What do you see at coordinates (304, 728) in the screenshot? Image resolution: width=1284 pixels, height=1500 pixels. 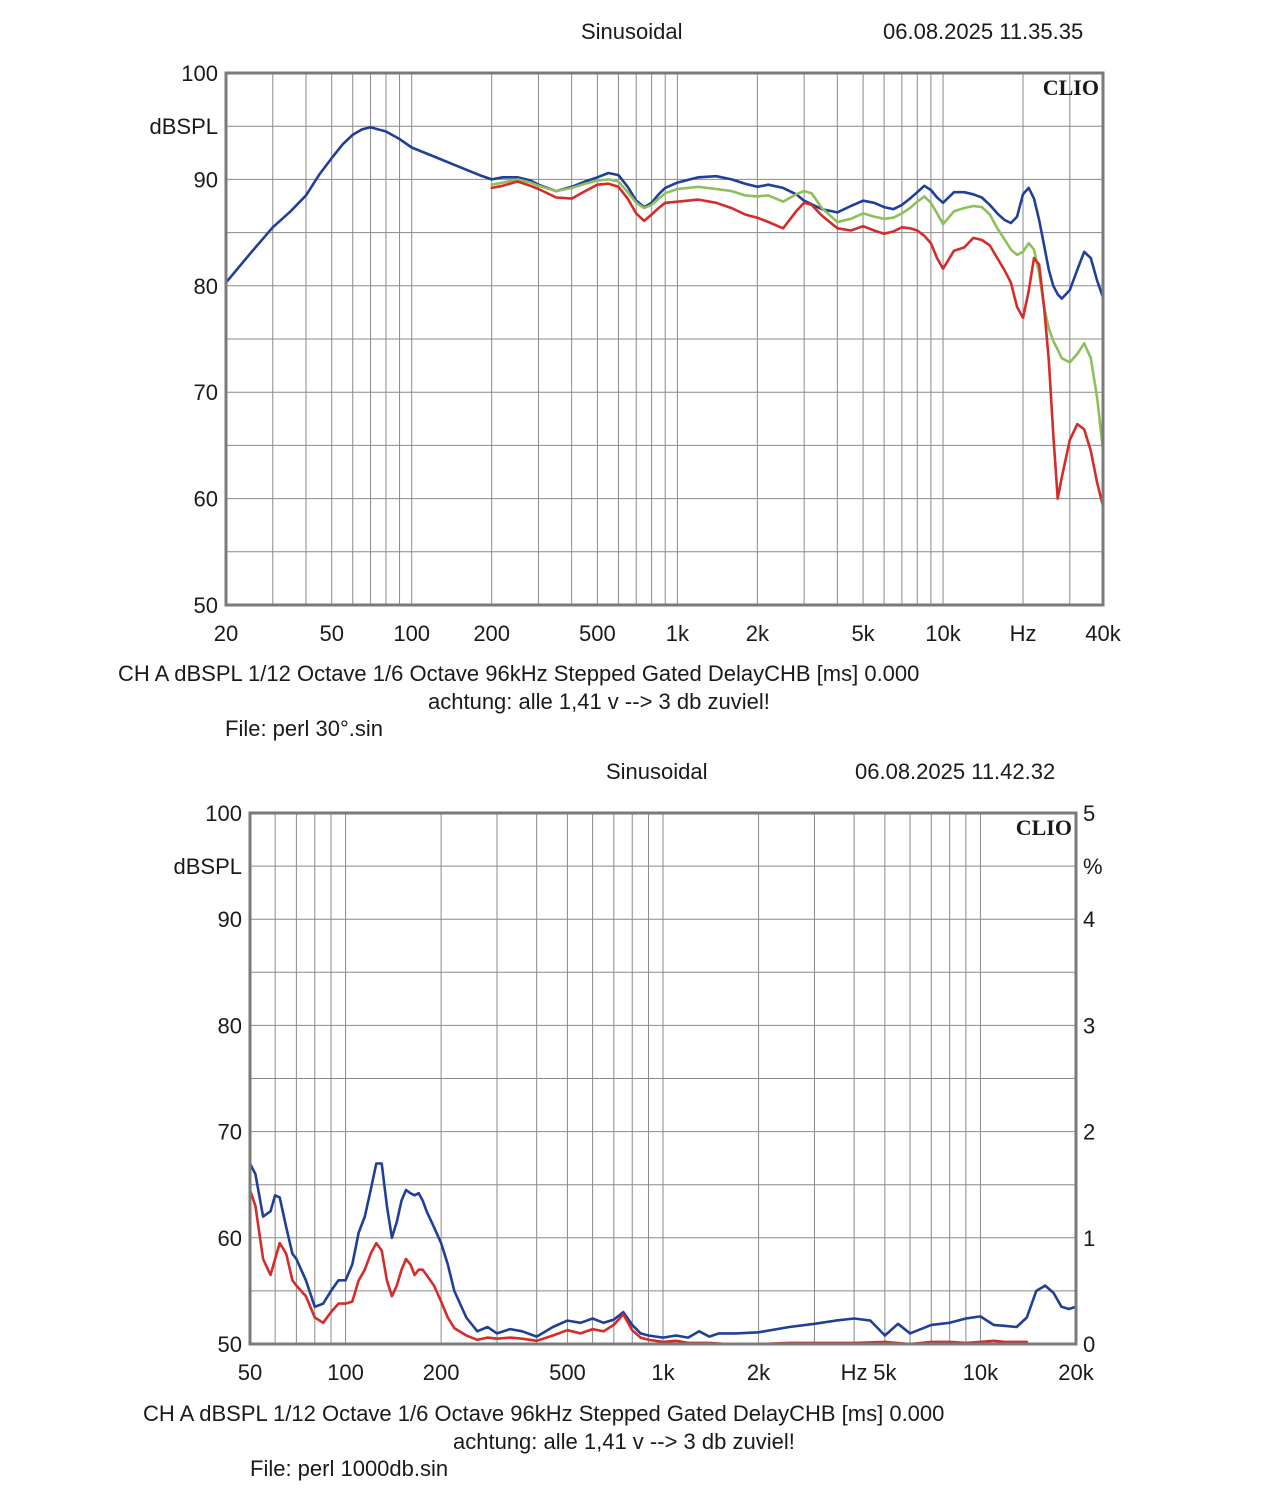 I see `chart-1-file: File: perl 30°.sin` at bounding box center [304, 728].